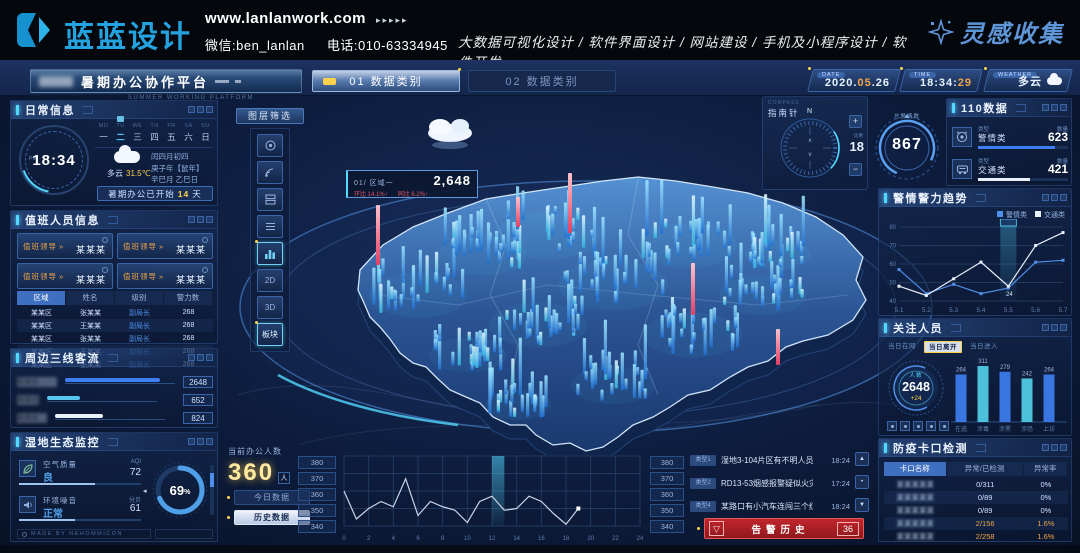 The image size is (1080, 553). I want to click on svg-text: 5.3, so click(953, 310).